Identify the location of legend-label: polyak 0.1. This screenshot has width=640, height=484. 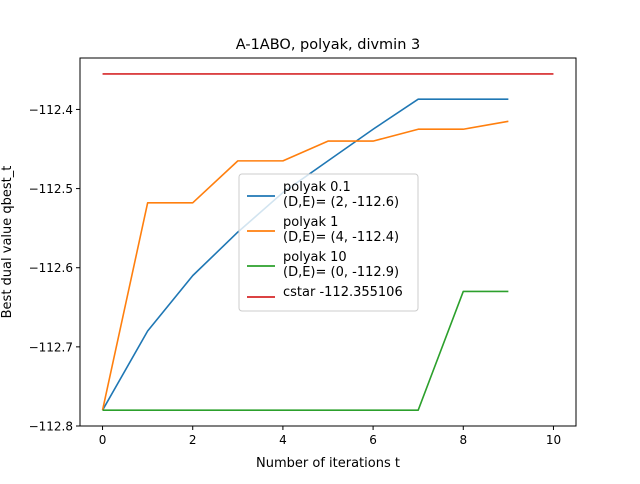
(317, 187).